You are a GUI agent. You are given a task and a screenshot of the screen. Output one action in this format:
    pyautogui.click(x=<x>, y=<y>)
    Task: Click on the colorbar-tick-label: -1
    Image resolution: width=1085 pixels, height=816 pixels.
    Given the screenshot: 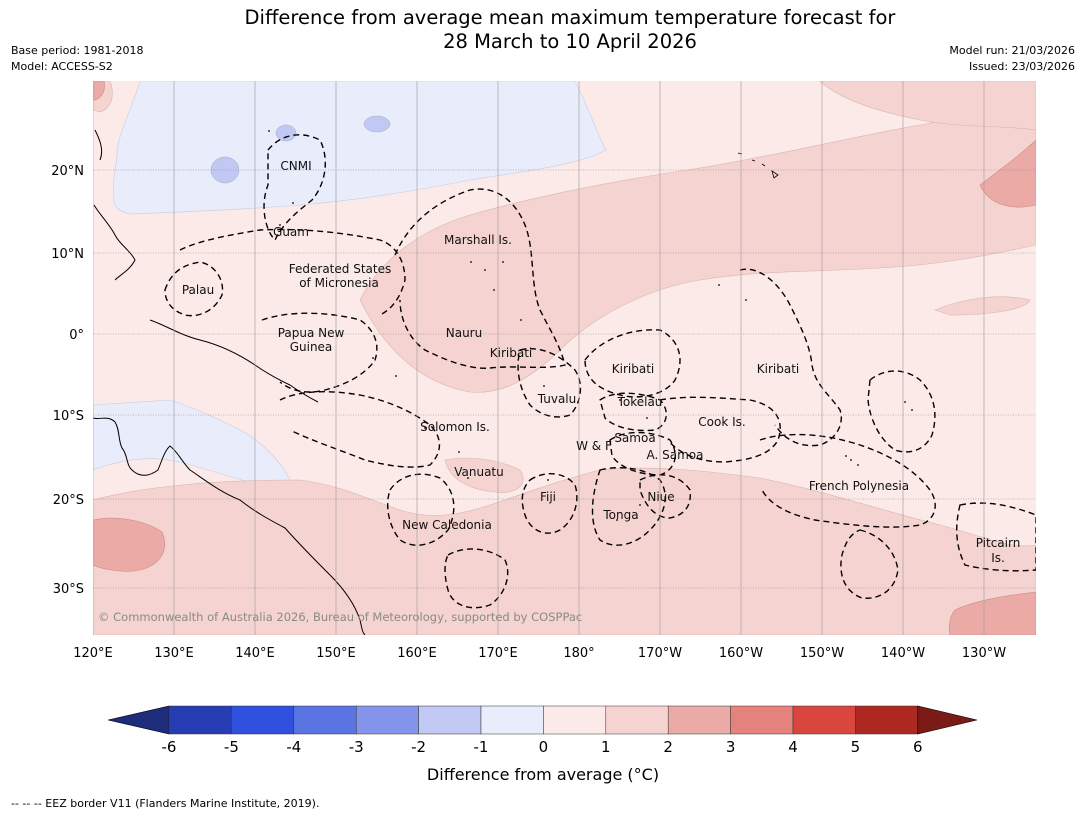 What is the action you would take?
    pyautogui.click(x=481, y=747)
    